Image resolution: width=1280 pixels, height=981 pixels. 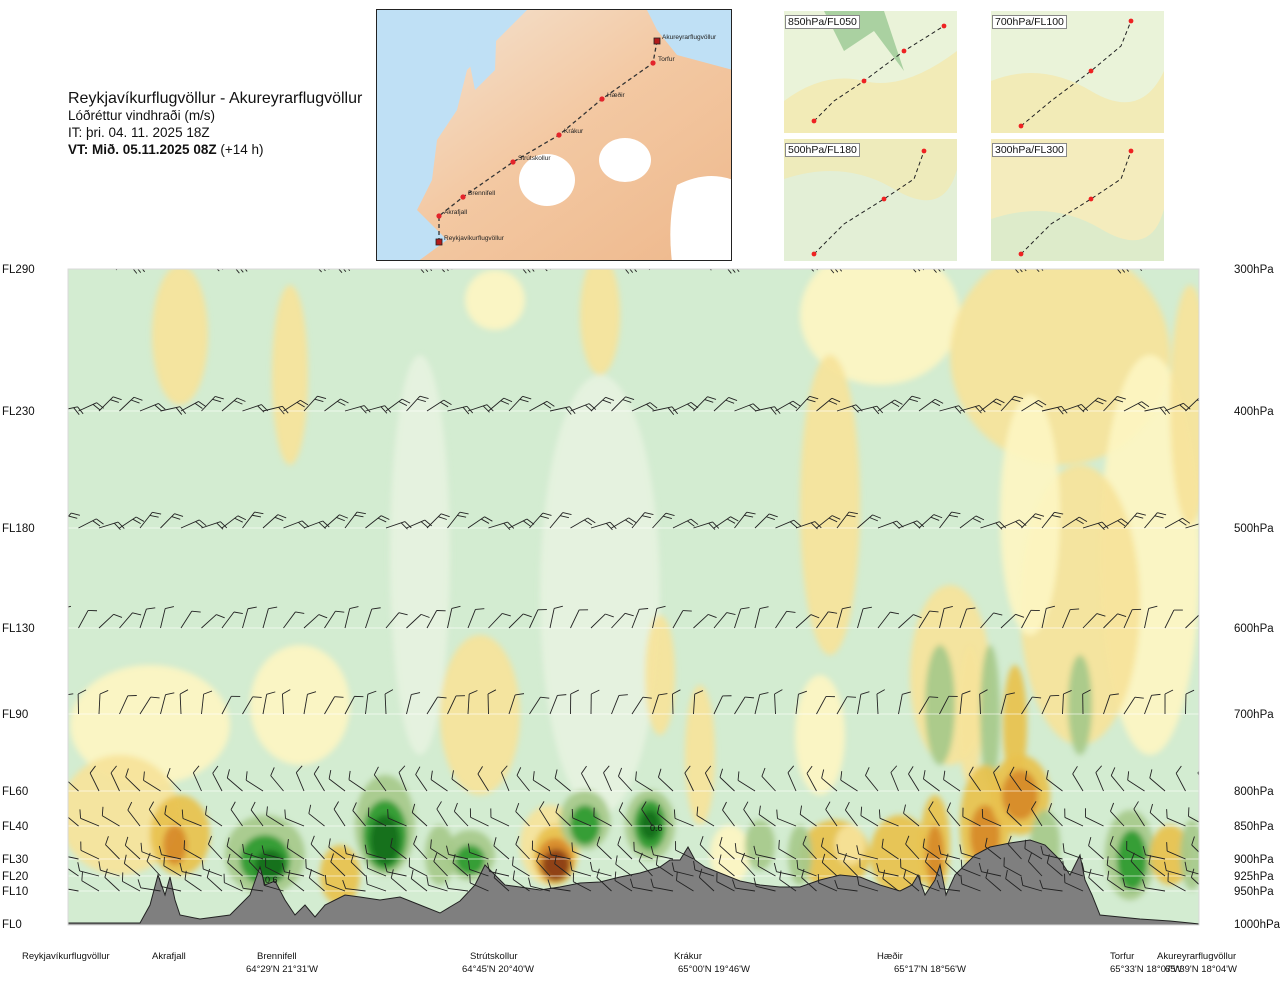 What do you see at coordinates (633, 882) in the screenshot?
I see `terrain-profile` at bounding box center [633, 882].